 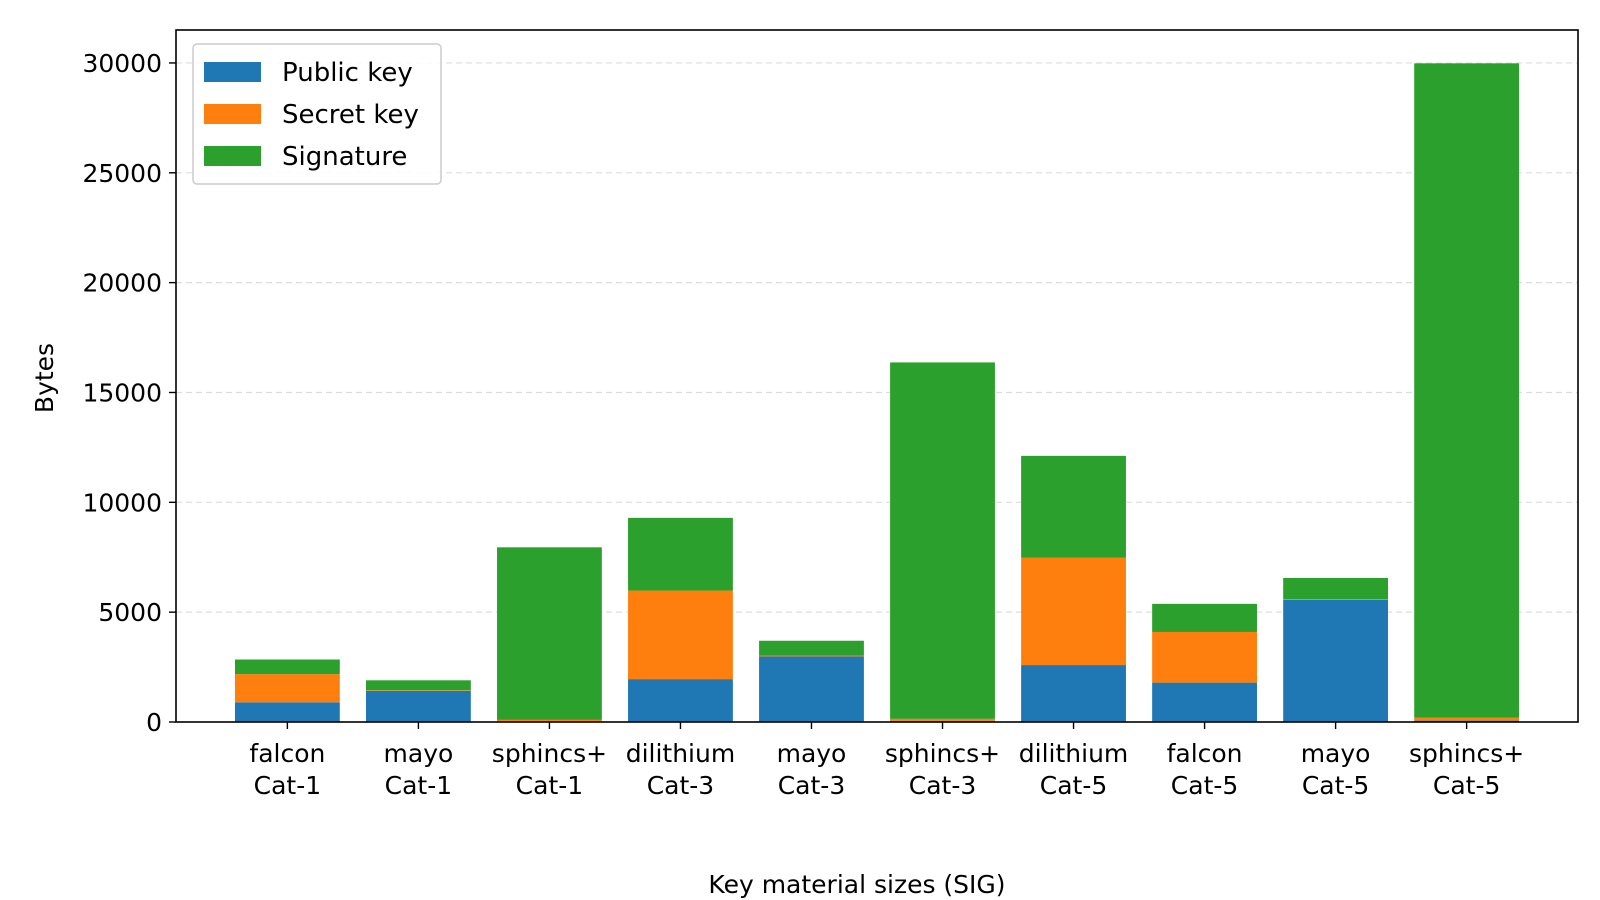 What do you see at coordinates (122, 502) in the screenshot?
I see `y-tick-label: 10000` at bounding box center [122, 502].